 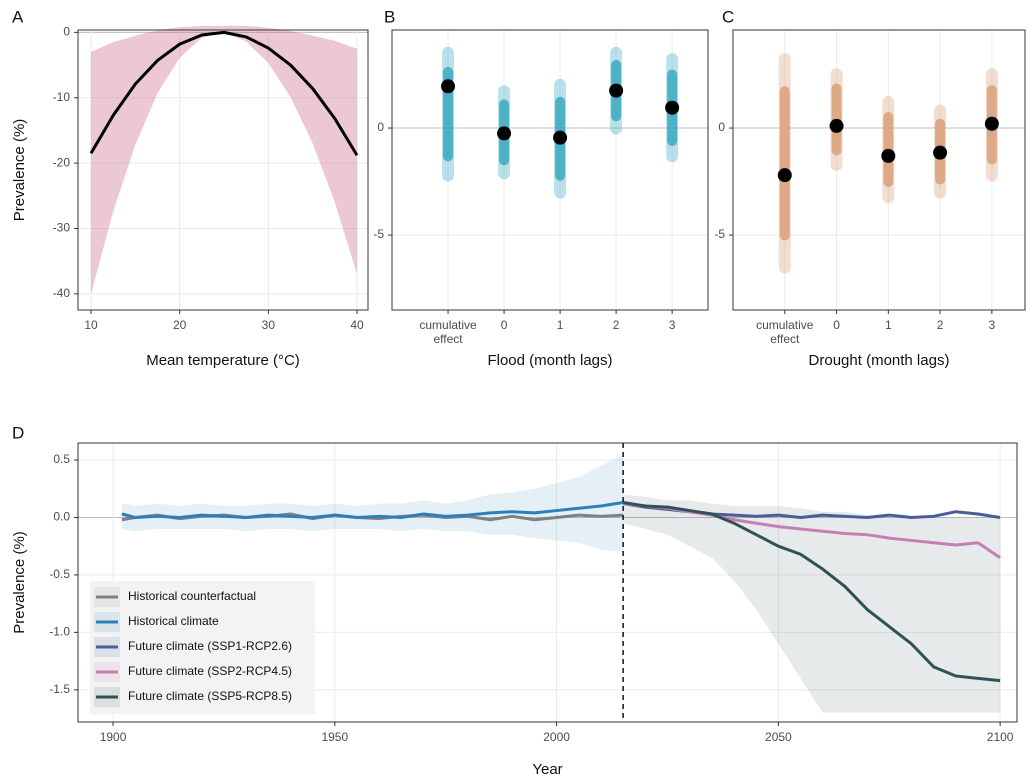 What do you see at coordinates (59, 689) in the screenshot?
I see `y-tick-label: -1.5` at bounding box center [59, 689].